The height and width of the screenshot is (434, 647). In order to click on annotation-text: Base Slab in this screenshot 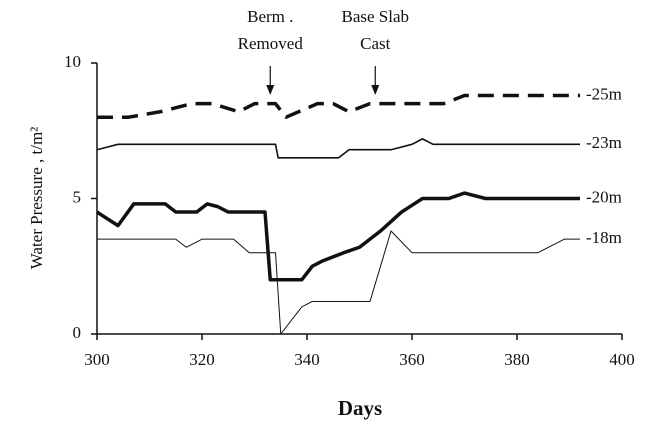, I will do `click(375, 16)`.